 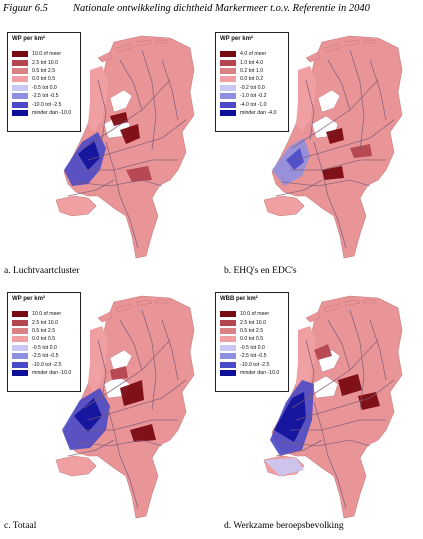 I want to click on legend-item: 0.0 tot 0.5, so click(x=252, y=339).